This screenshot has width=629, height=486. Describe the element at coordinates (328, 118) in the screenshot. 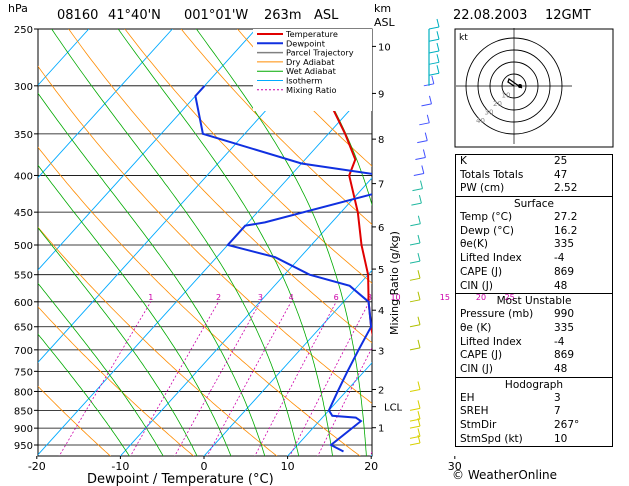

I see `wet-adiabat-line` at that location.